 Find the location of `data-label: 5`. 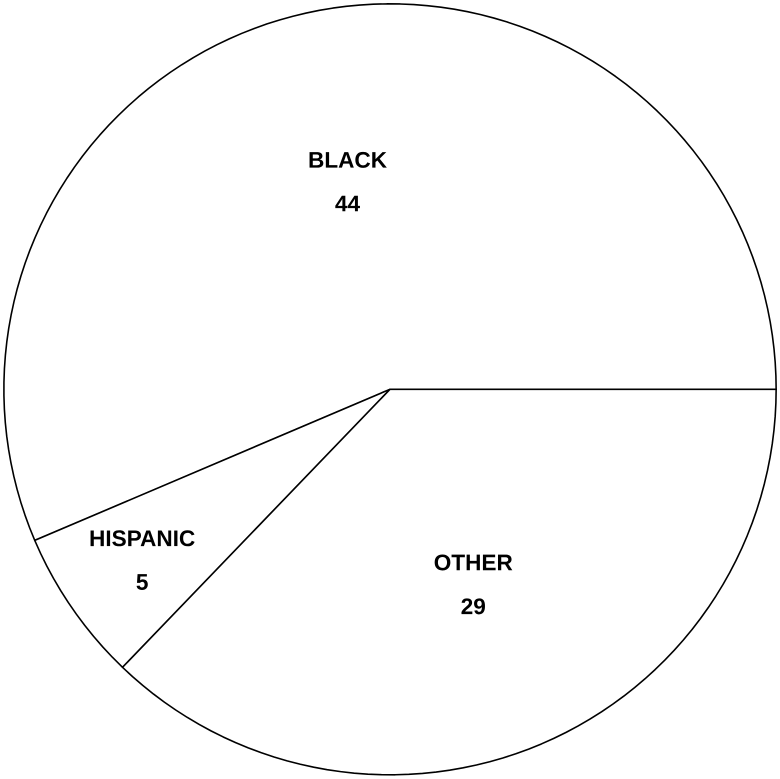

data-label: 5 is located at coordinates (142, 582).